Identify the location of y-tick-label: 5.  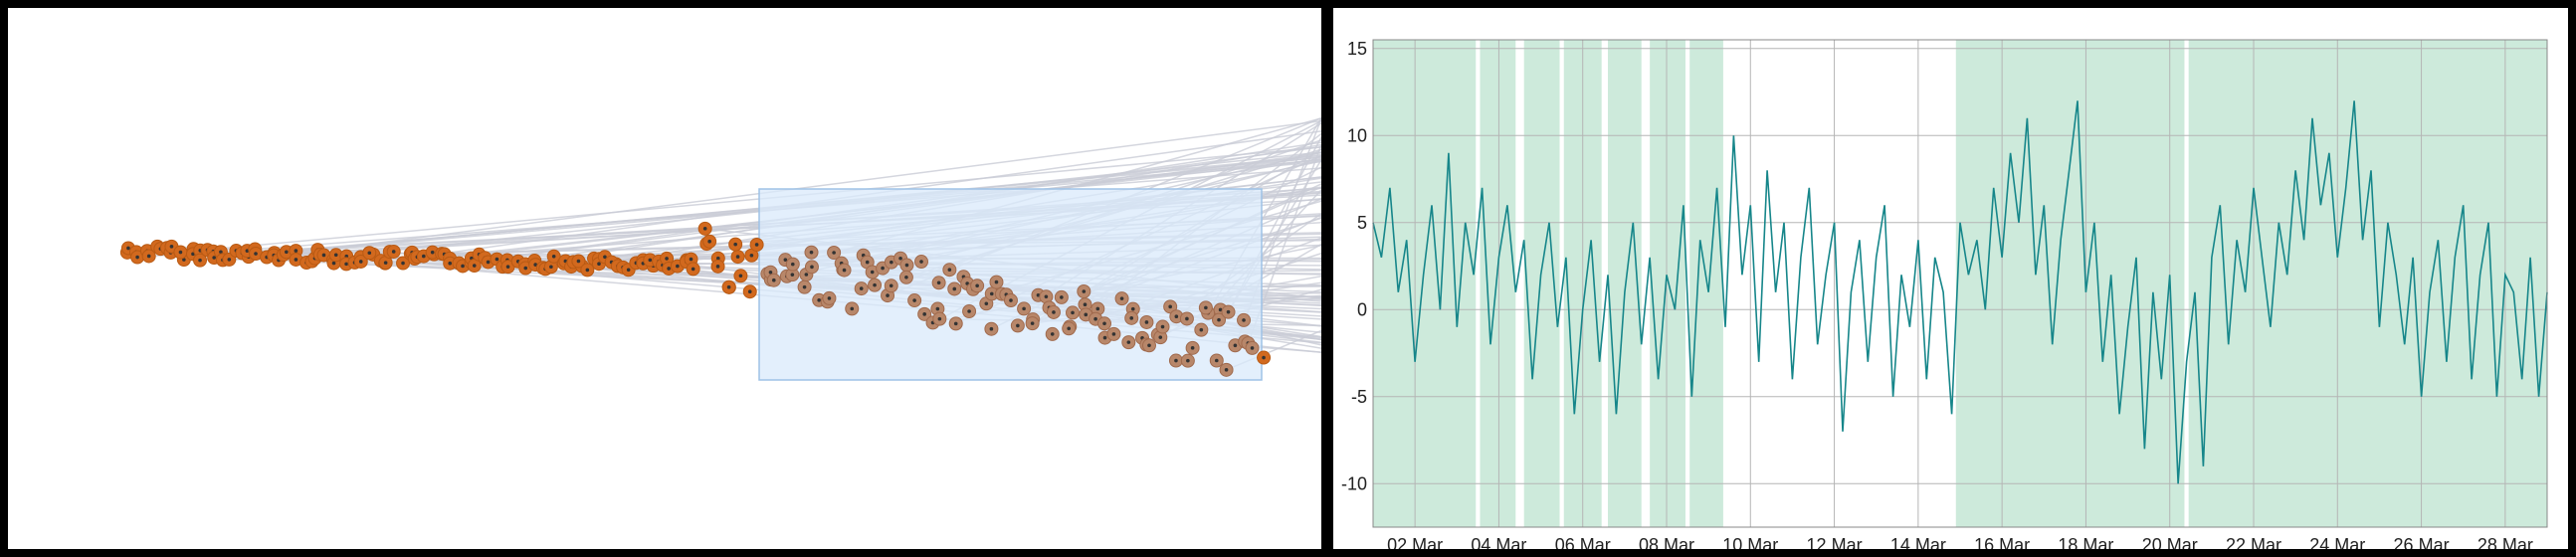
(1362, 223).